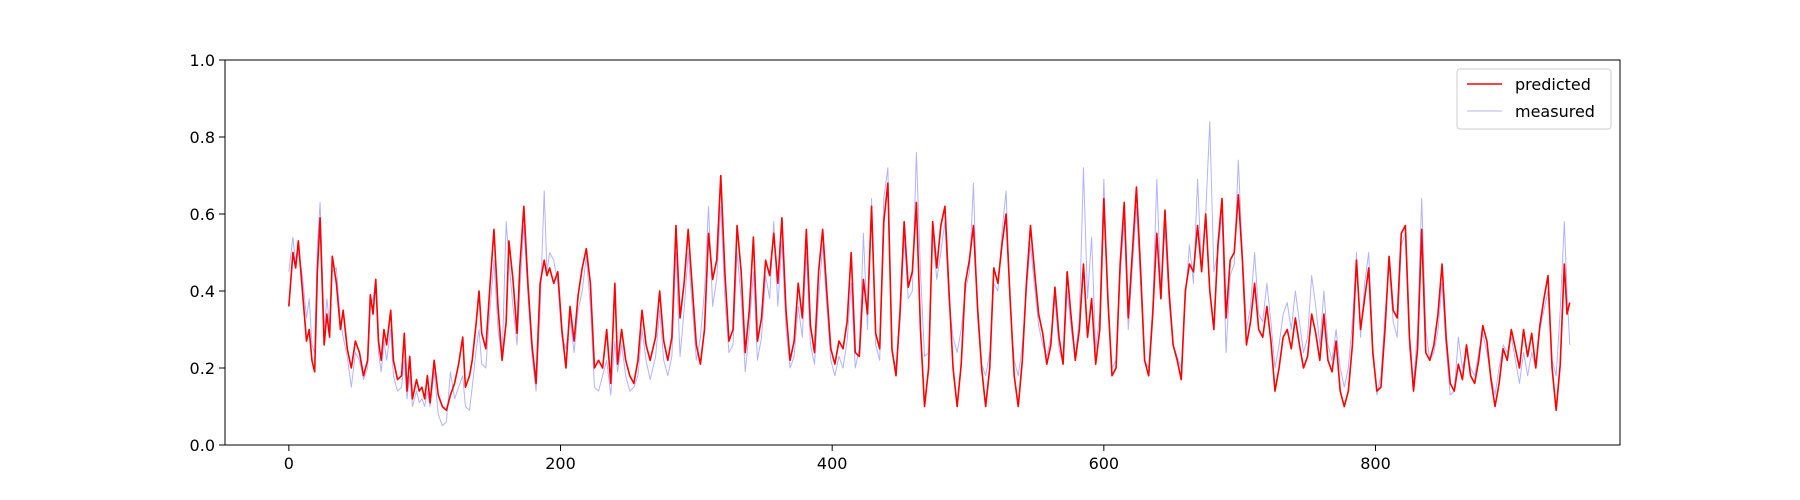  Describe the element at coordinates (560, 463) in the screenshot. I see `x-tick-label: 200` at that location.